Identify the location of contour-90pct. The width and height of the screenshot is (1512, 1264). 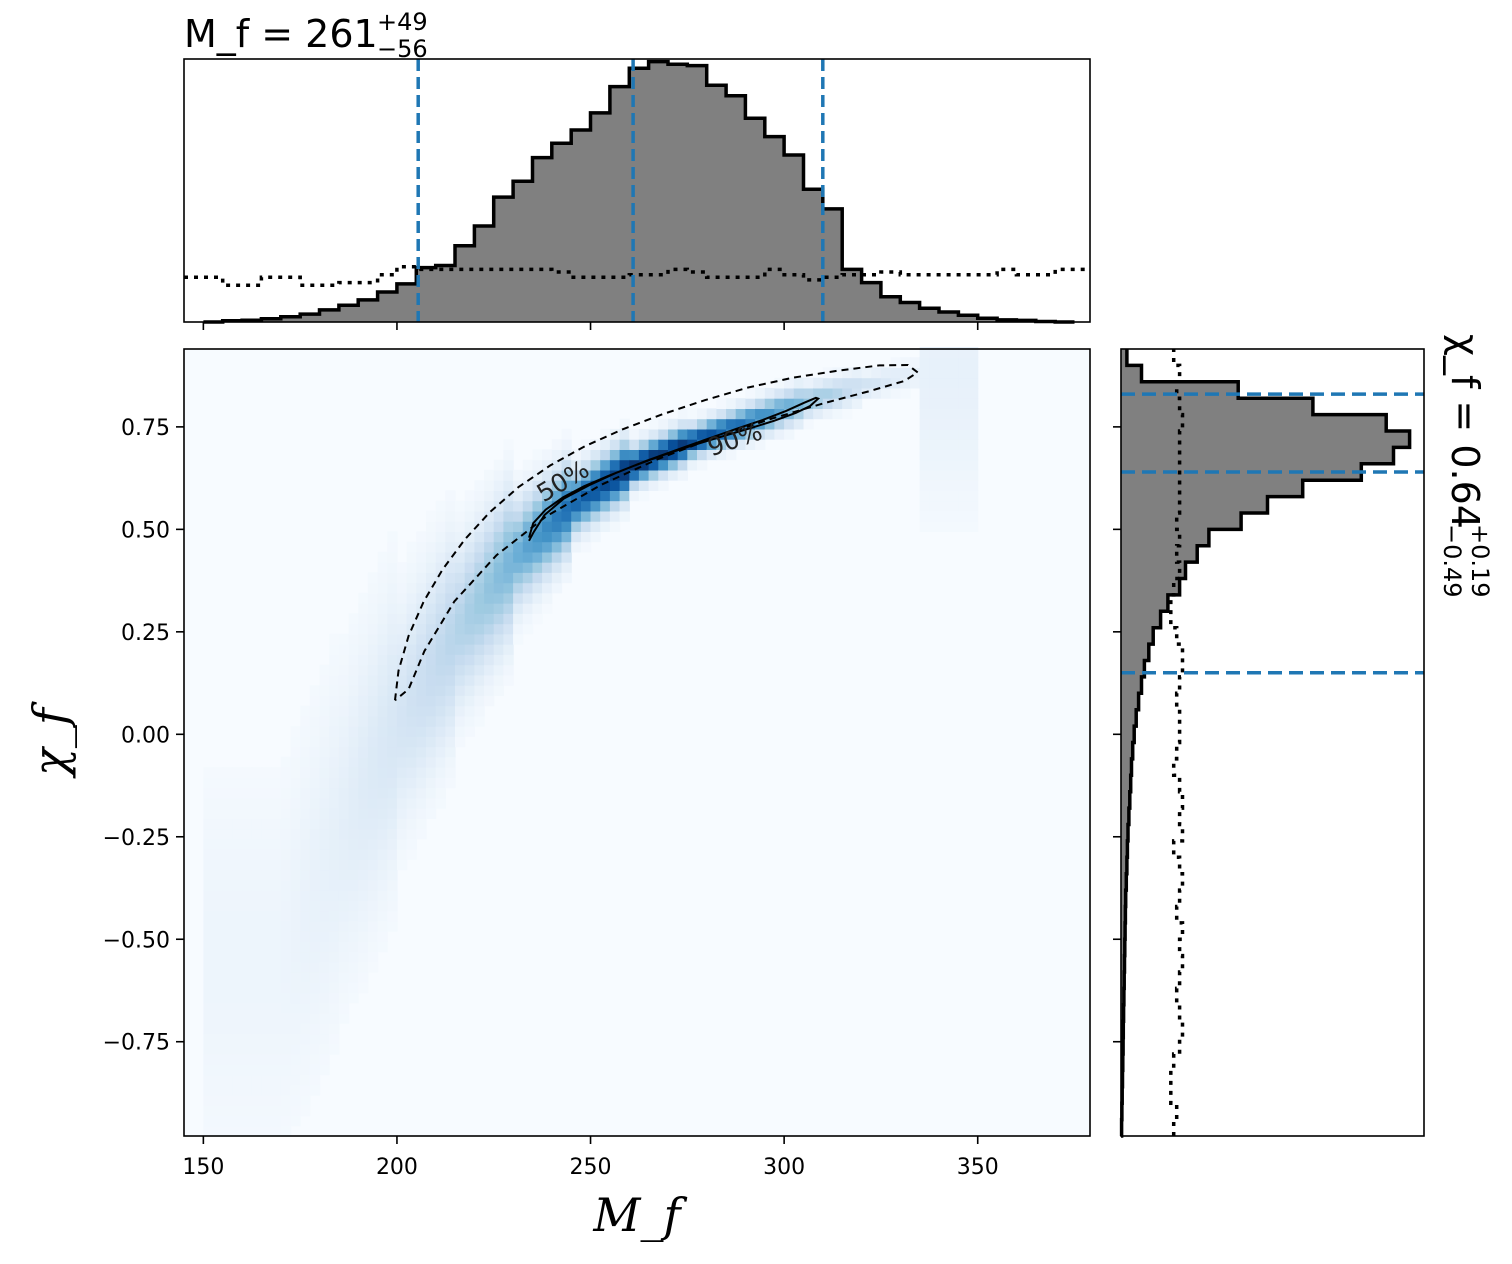
(657, 532).